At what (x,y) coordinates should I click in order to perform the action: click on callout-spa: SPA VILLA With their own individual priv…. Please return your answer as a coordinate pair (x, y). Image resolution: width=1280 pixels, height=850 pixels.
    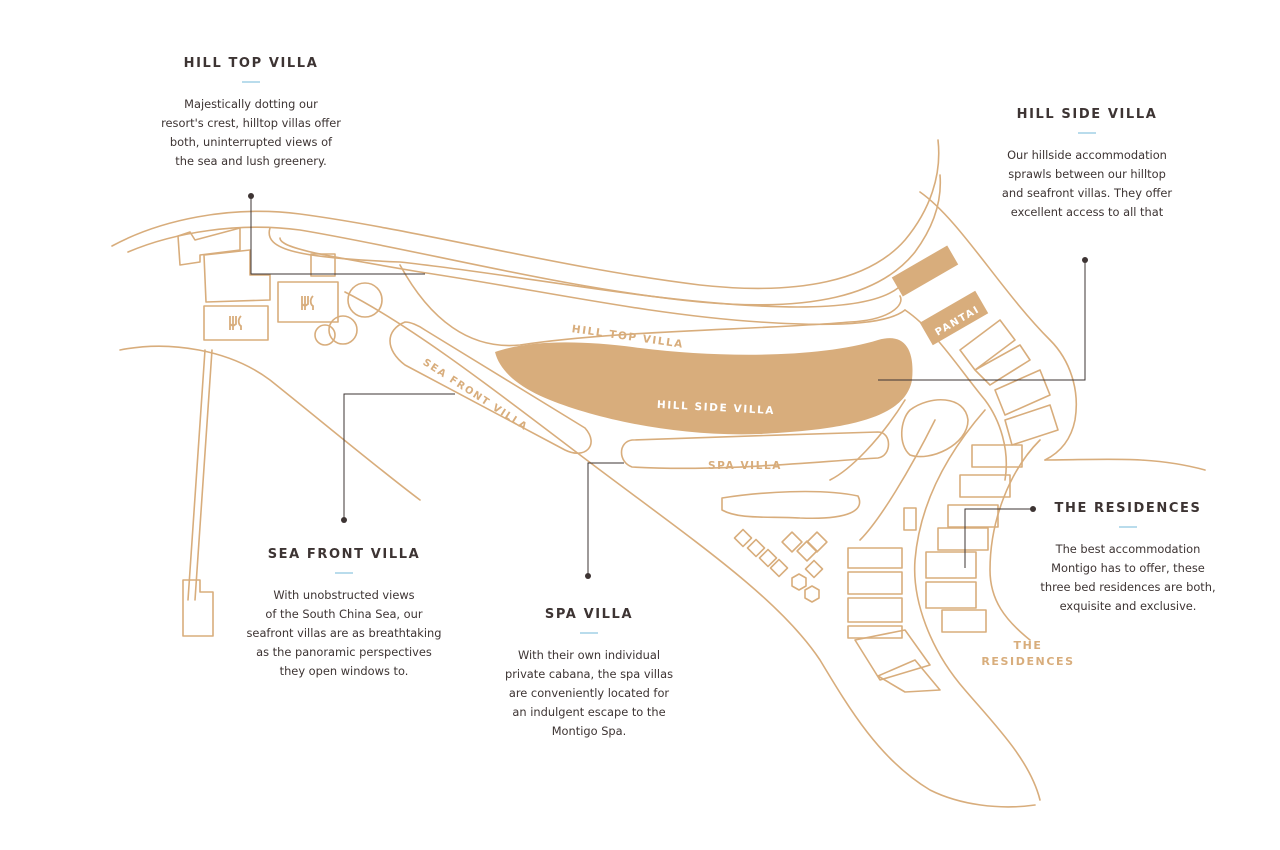
    Looking at the image, I should click on (589, 674).